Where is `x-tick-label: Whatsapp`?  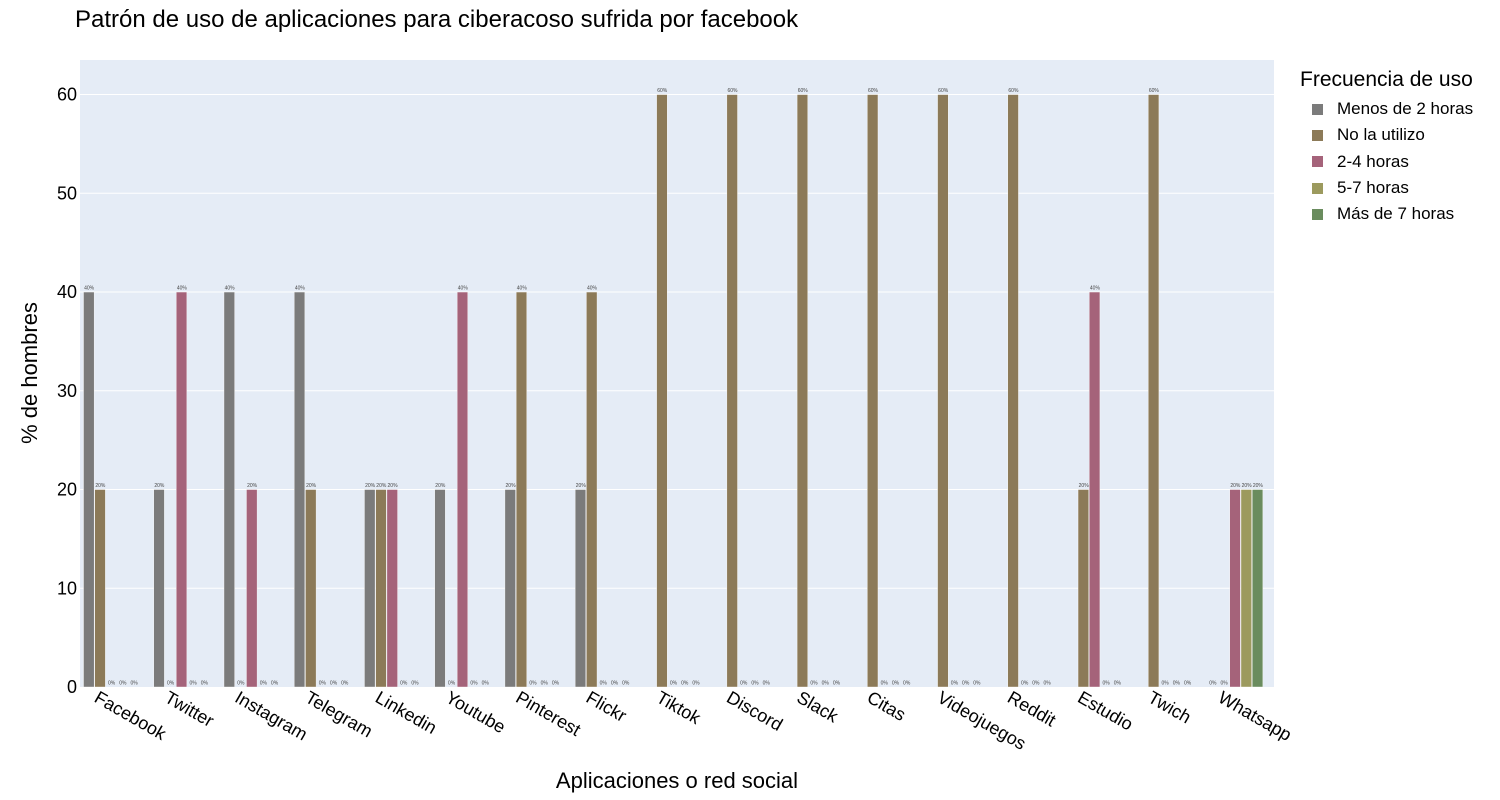
x-tick-label: Whatsapp is located at coordinates (1255, 716).